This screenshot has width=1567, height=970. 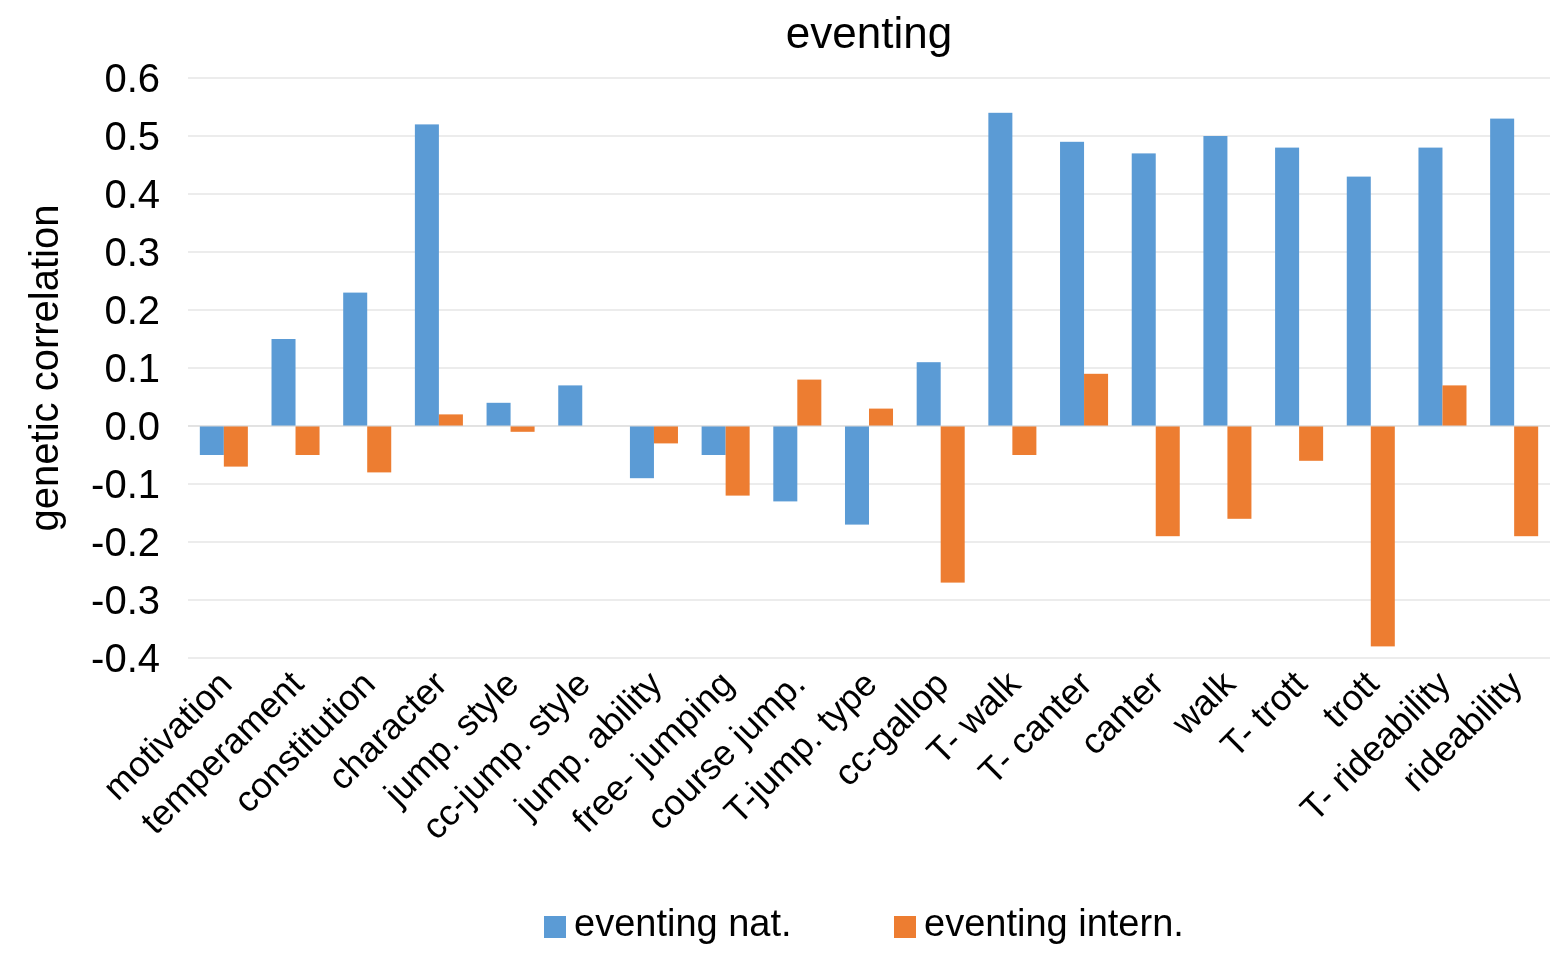 What do you see at coordinates (869, 32) in the screenshot?
I see `chart-title: eventing` at bounding box center [869, 32].